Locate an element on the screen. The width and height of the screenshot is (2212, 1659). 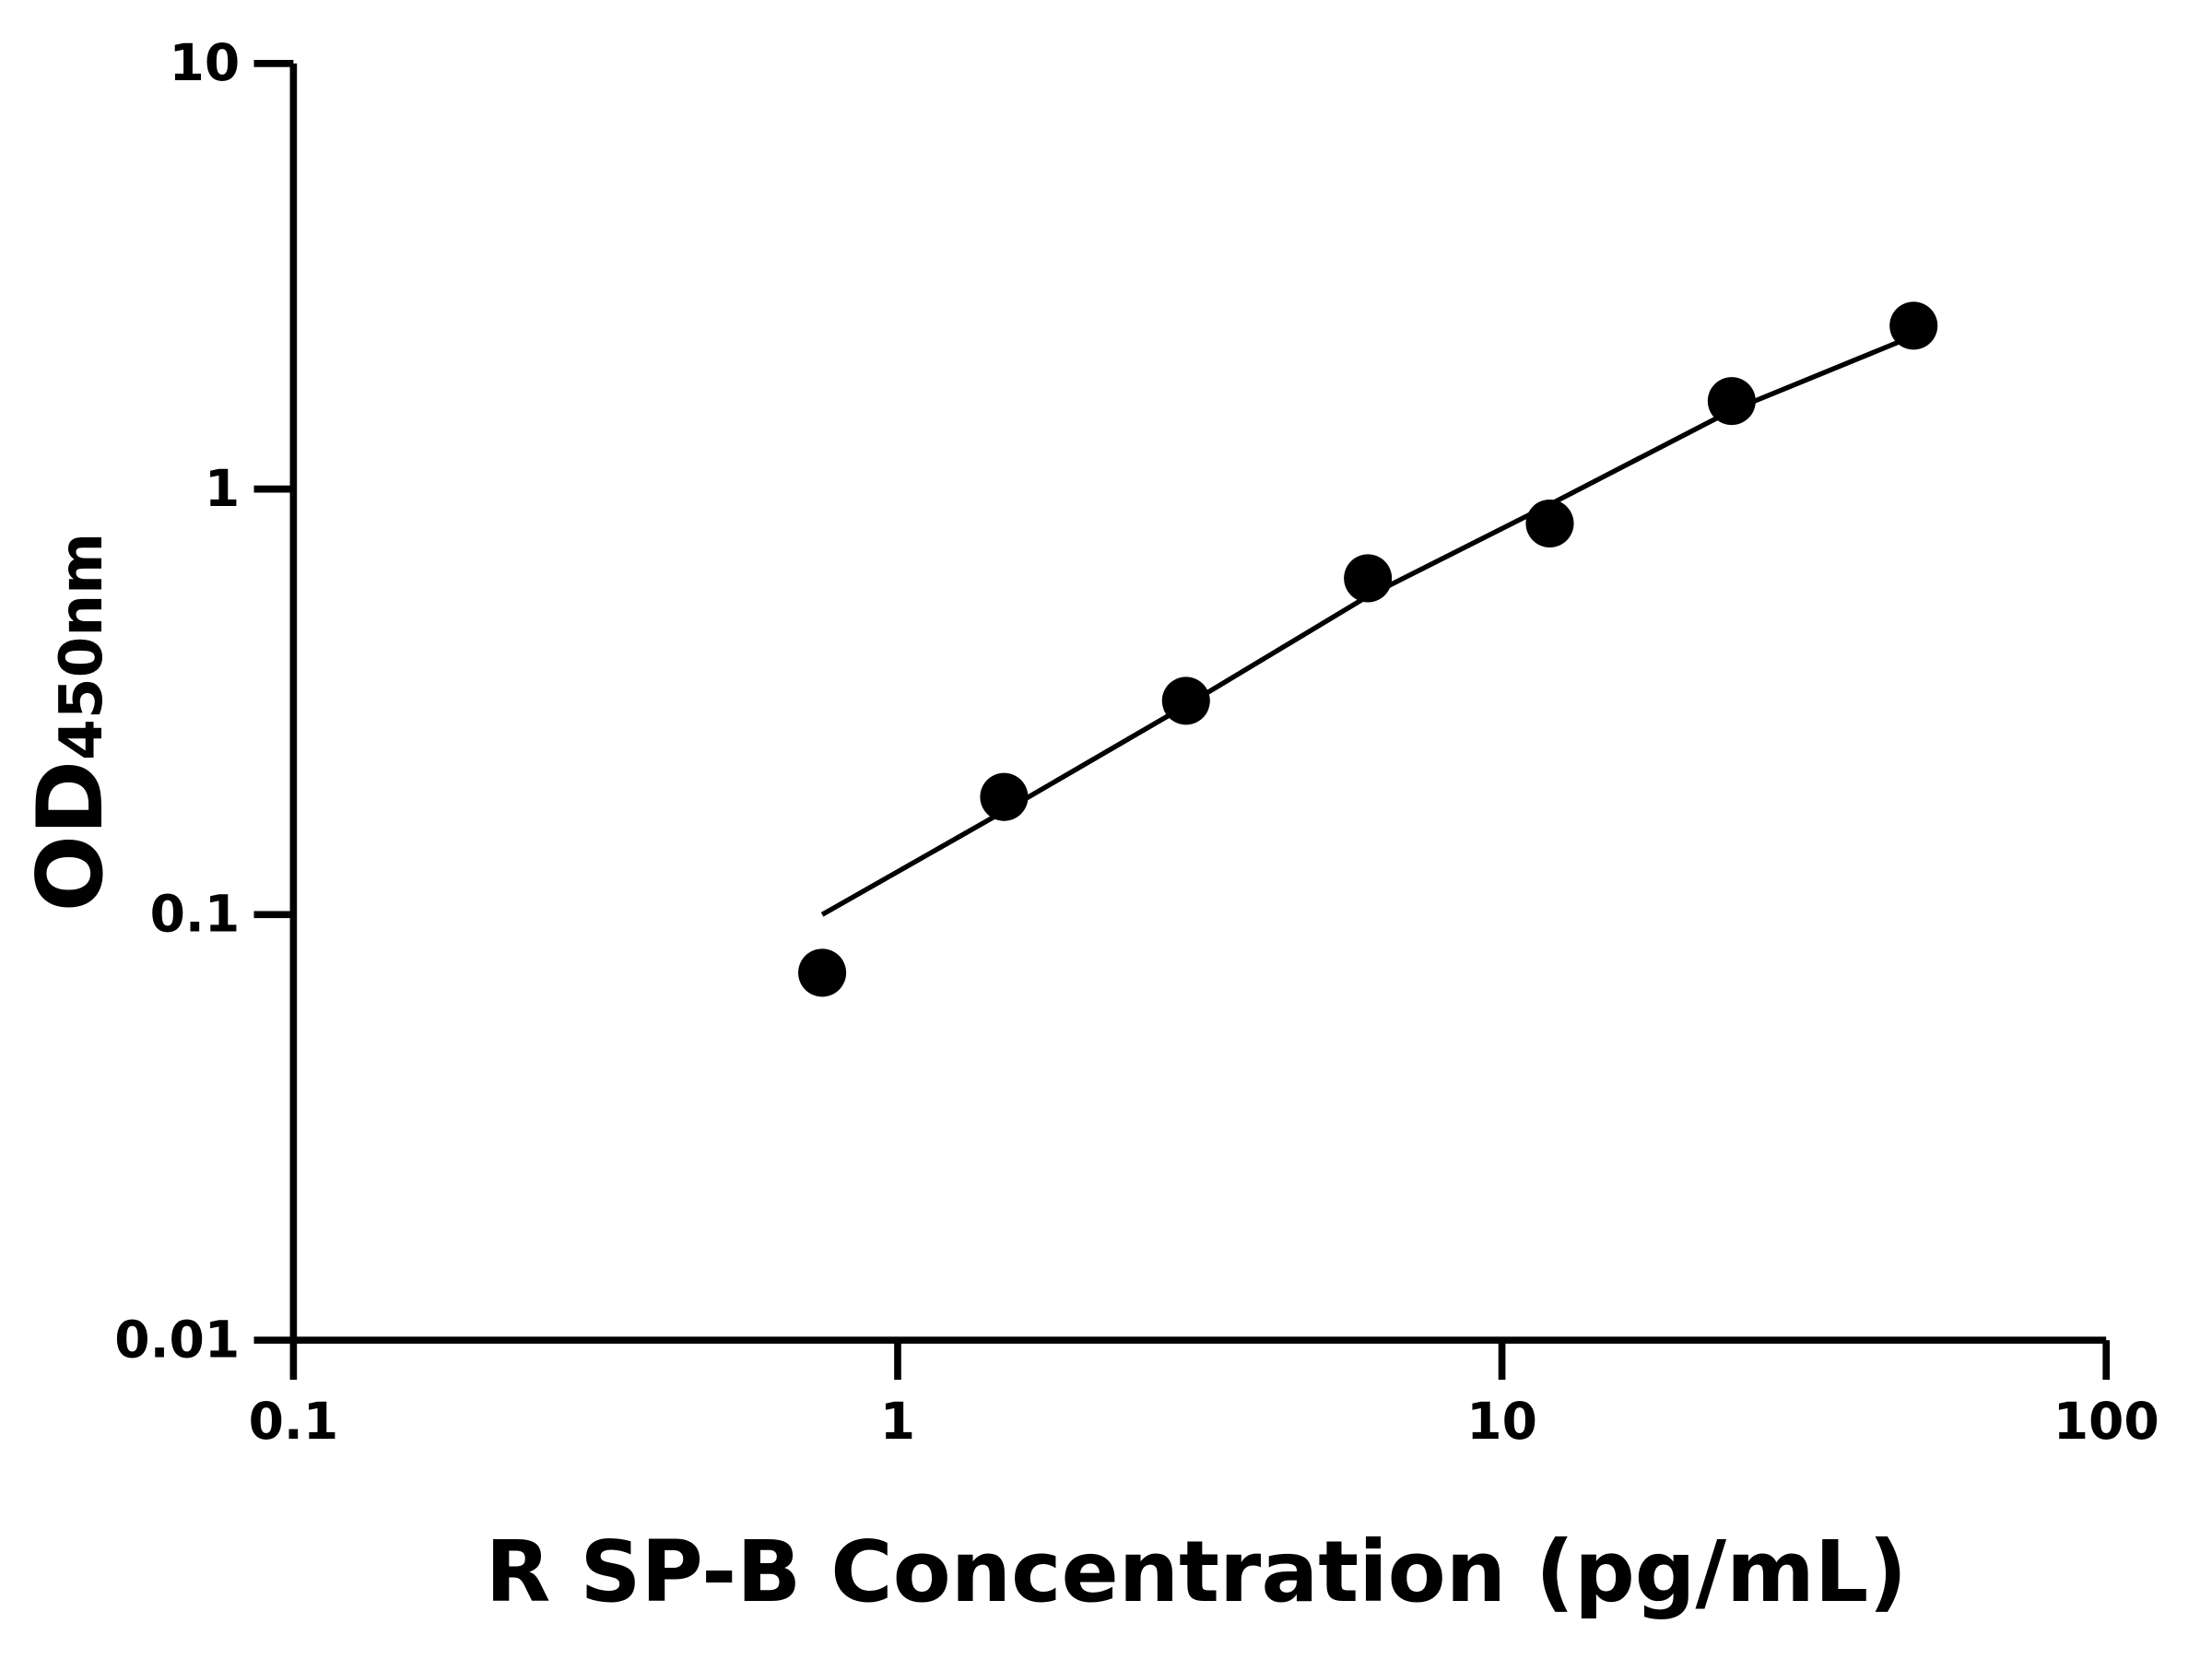
x-tick-label: 0.1 is located at coordinates (294, 1421).